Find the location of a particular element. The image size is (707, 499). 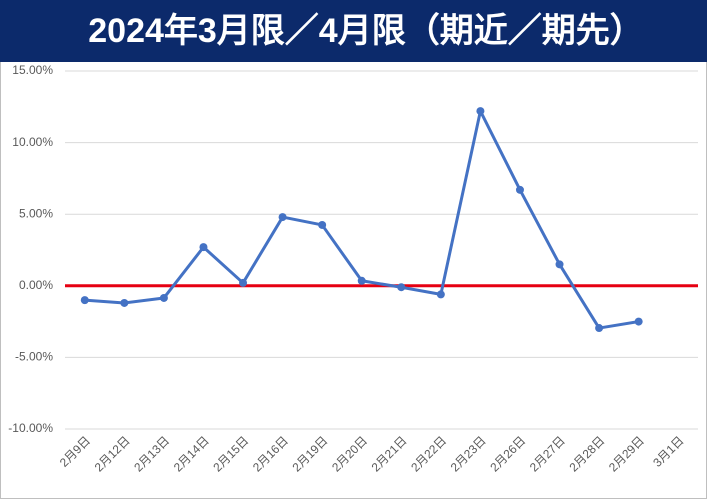

y-tick-label: 0.00% is located at coordinates (36, 285).